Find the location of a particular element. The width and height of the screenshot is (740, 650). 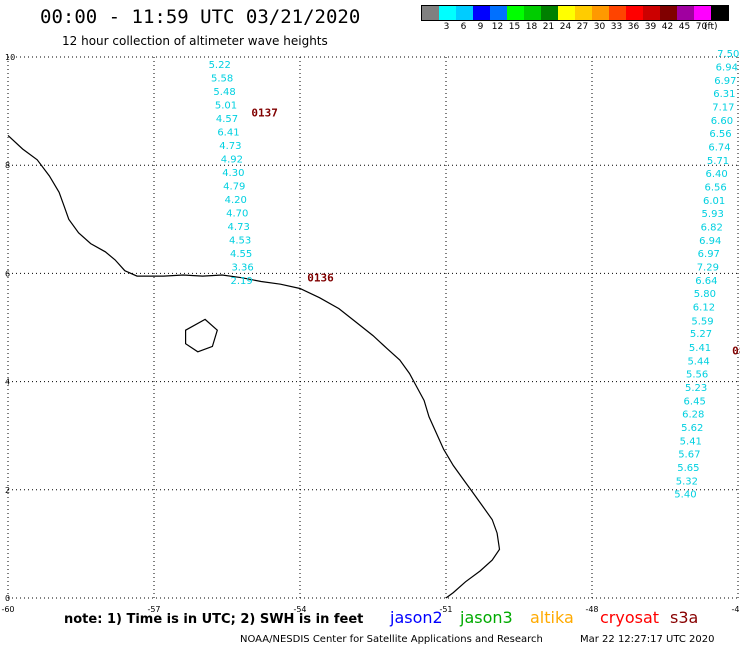

swh-value: 4.53 is located at coordinates (240, 241).